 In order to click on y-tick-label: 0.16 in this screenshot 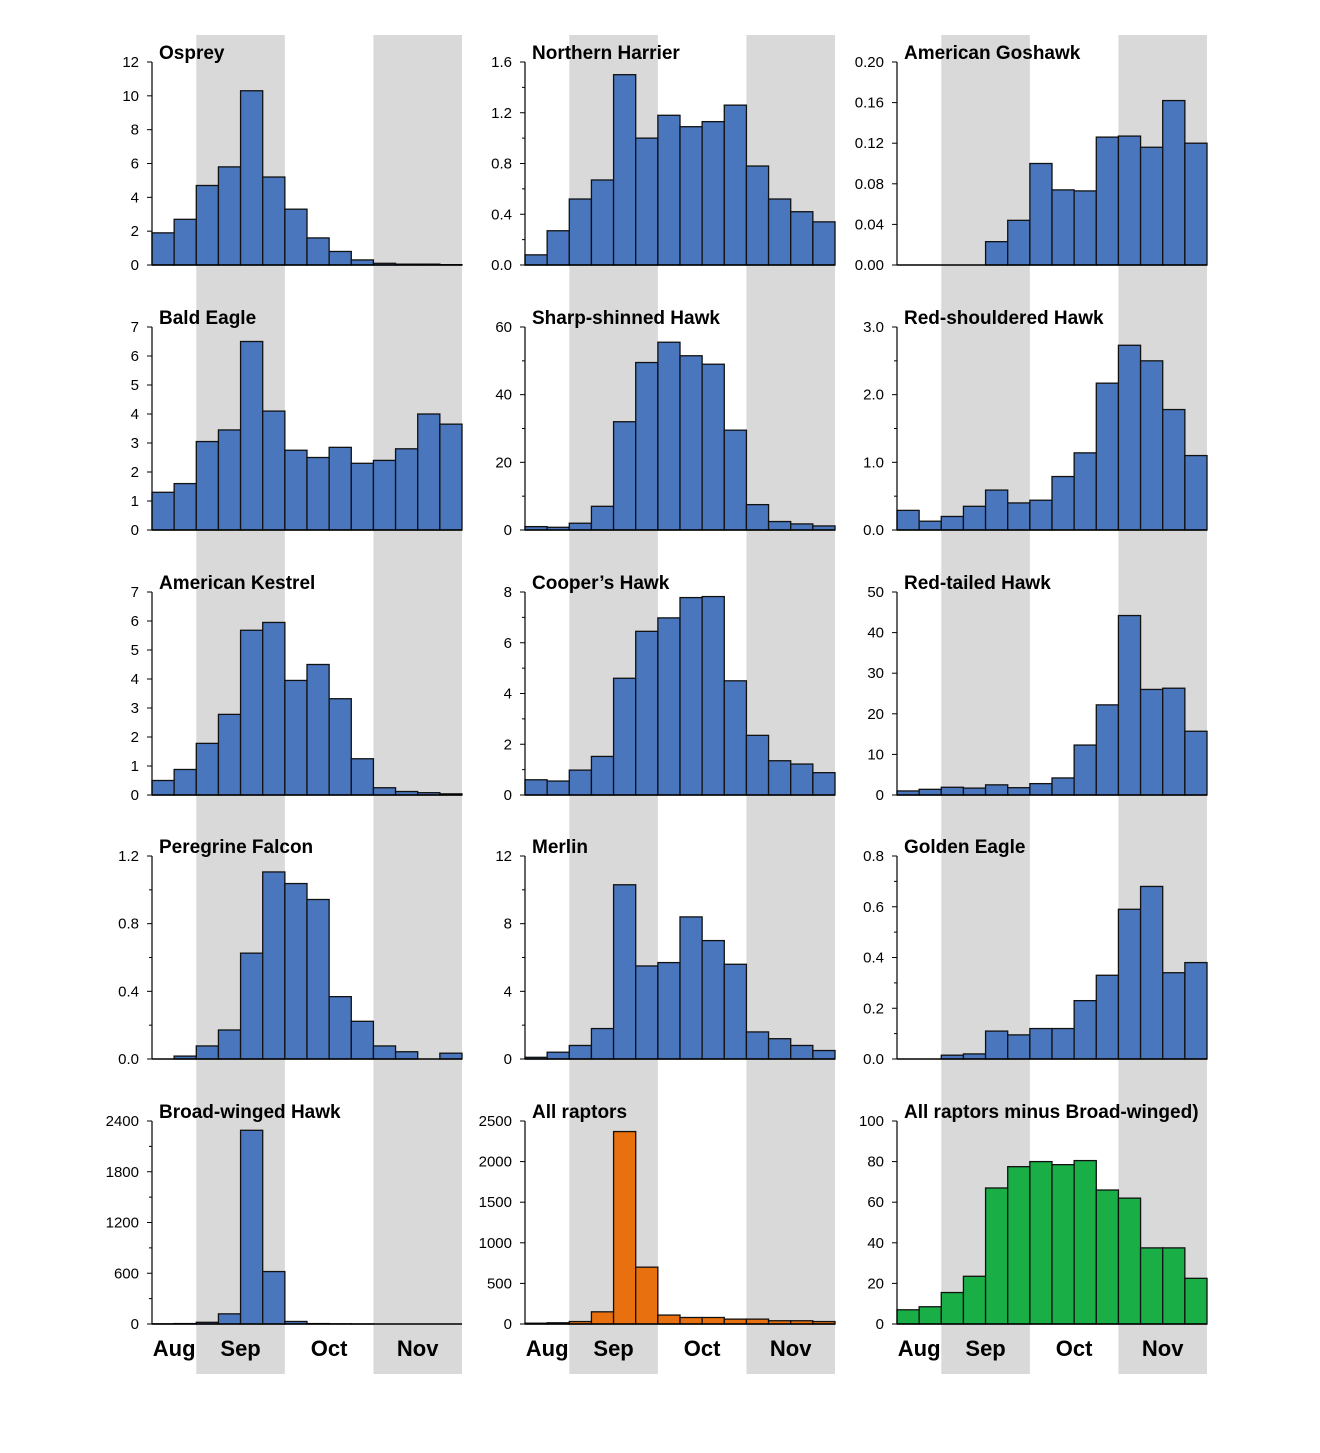, I will do `click(869, 103)`.